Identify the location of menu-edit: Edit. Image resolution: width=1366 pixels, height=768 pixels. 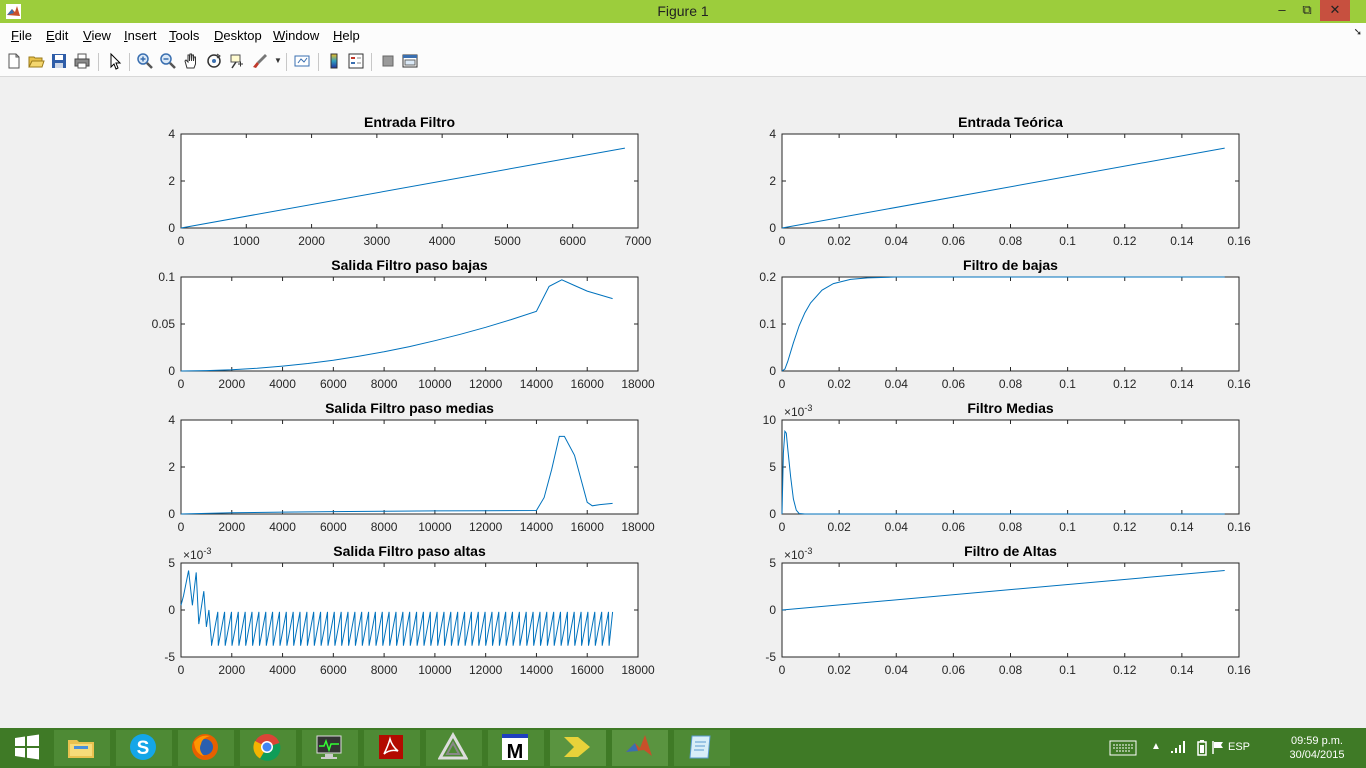
(57, 35).